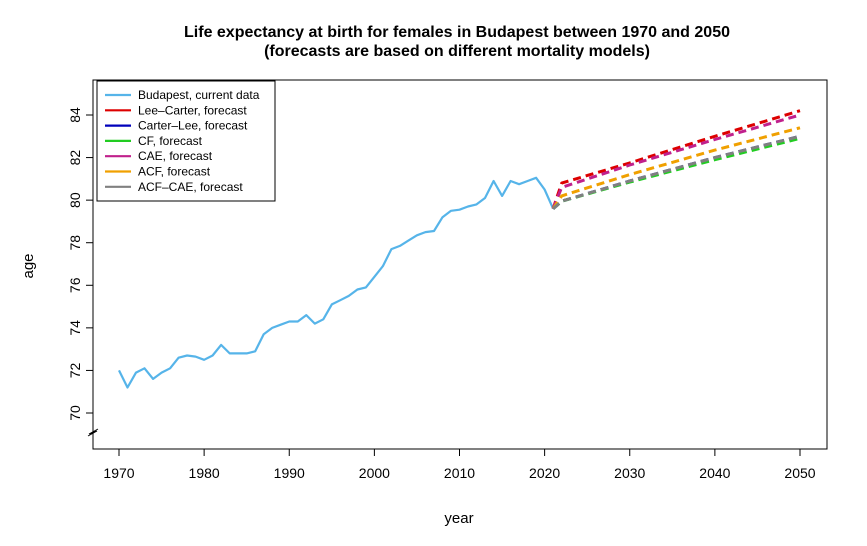 The image size is (867, 546). I want to click on x-axis: 1970 1980 1990 2000 2010 2020 2030 2040 2050, so click(459, 464).